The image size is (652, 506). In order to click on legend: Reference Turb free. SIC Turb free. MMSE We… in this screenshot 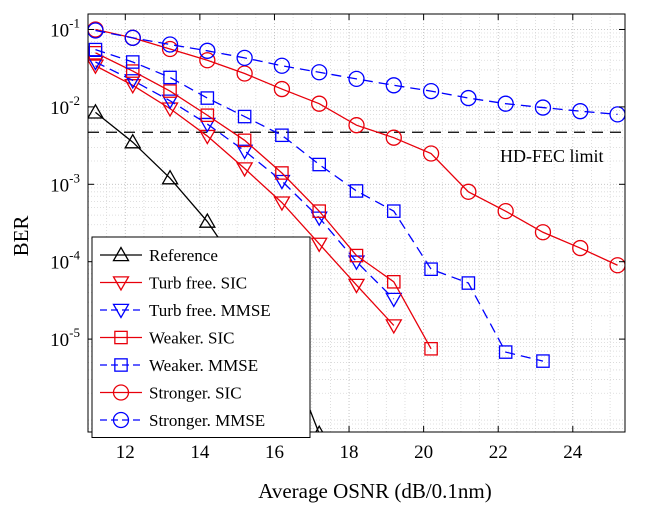, I will do `click(201, 337)`.